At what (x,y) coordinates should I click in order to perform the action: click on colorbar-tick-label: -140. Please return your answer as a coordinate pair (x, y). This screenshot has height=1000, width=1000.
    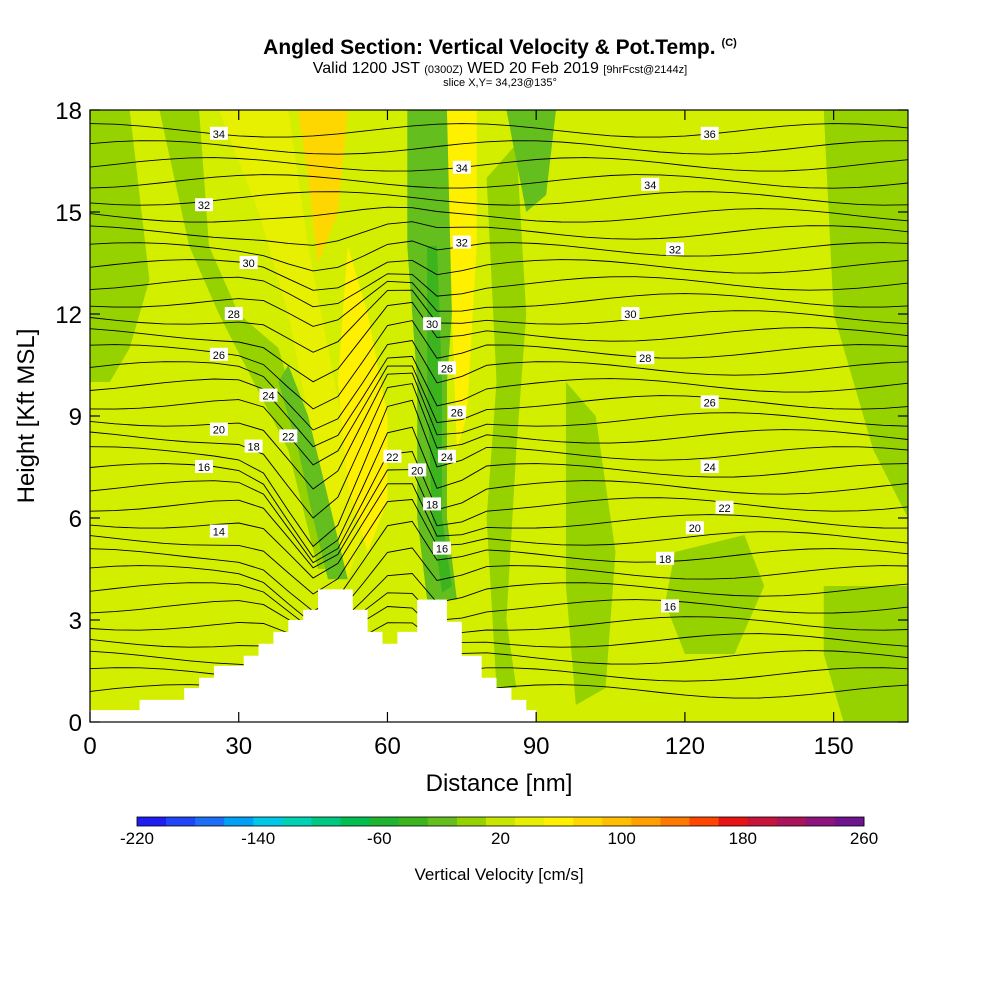
    Looking at the image, I should click on (258, 838).